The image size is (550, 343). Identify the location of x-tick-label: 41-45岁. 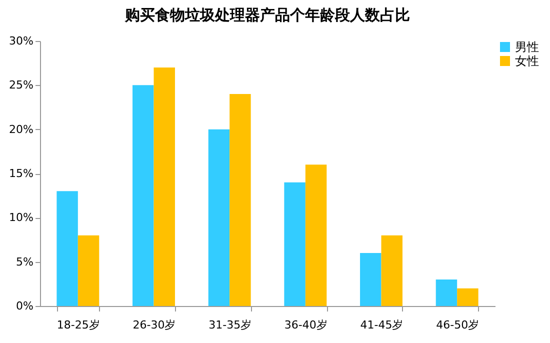
(382, 325).